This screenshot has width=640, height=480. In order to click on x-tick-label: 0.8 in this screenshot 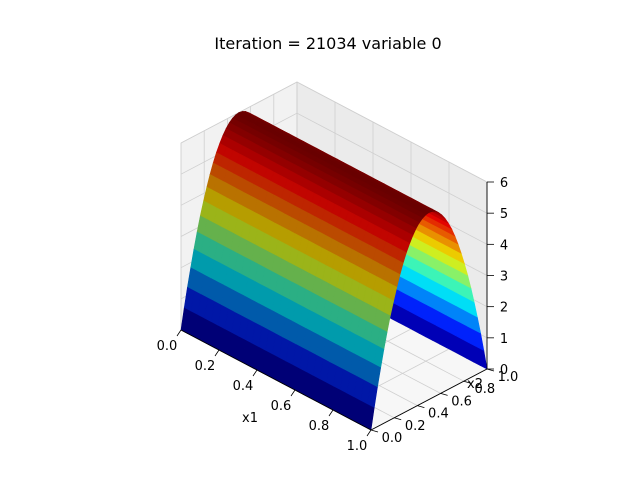, I will do `click(319, 426)`.